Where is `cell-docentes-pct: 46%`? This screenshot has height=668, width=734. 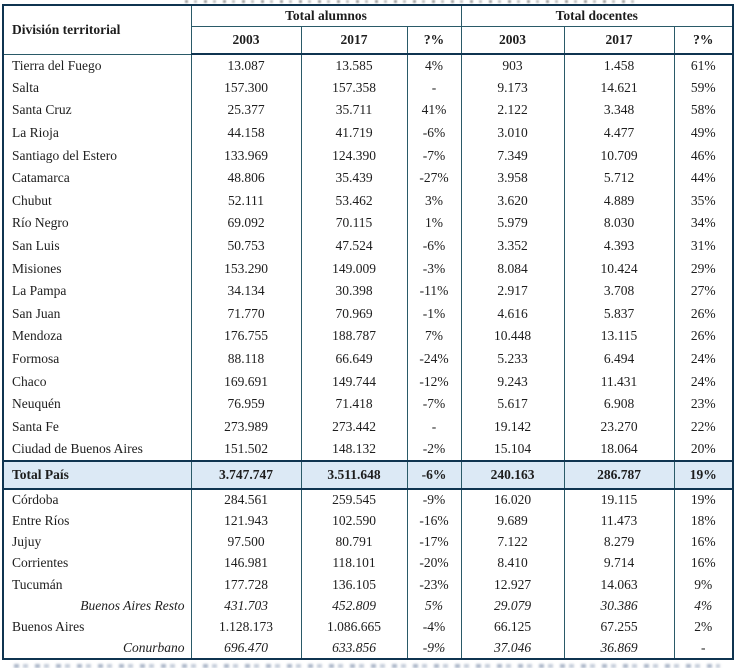 cell-docentes-pct: 46% is located at coordinates (703, 155).